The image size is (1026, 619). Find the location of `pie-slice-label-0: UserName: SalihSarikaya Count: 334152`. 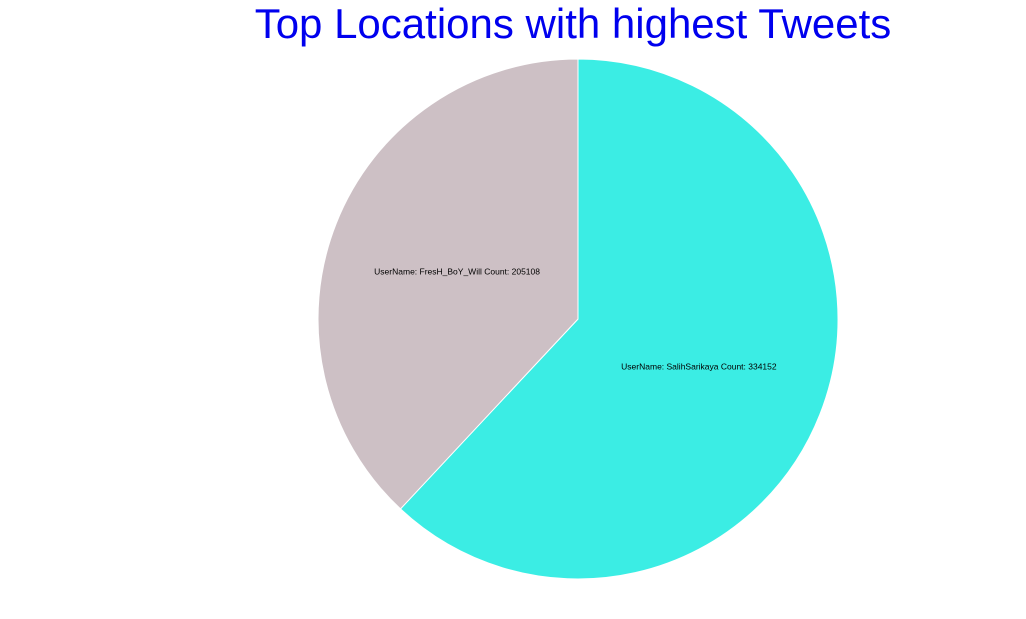

pie-slice-label-0: UserName: SalihSarikaya Count: 334152 is located at coordinates (699, 367).